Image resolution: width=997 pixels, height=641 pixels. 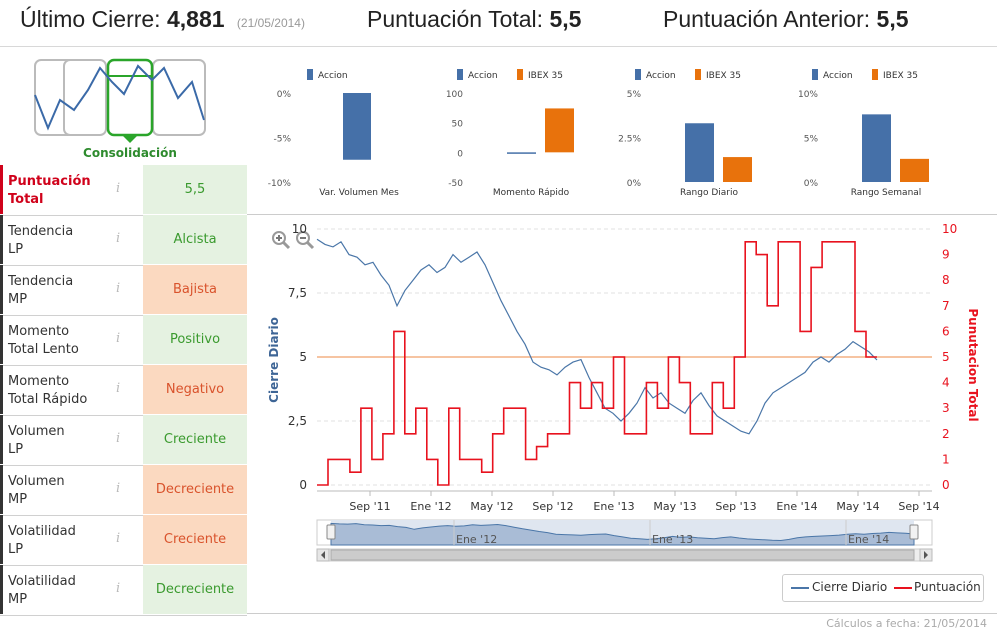 I want to click on bar-chart: 100 50 0 -50 Accion IBEX 35 Momento Rápido, so click(x=510, y=133).